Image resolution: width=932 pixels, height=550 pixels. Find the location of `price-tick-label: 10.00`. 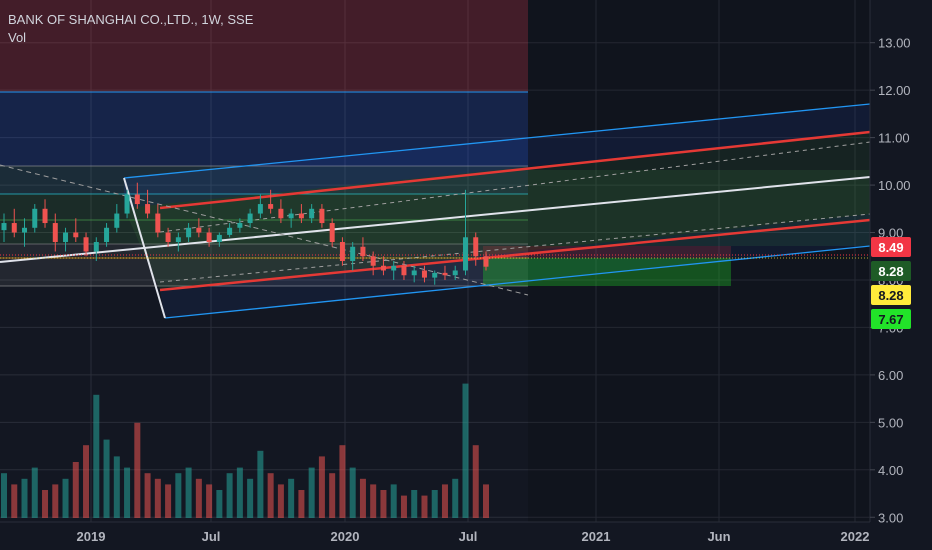

price-tick-label: 10.00 is located at coordinates (894, 185).